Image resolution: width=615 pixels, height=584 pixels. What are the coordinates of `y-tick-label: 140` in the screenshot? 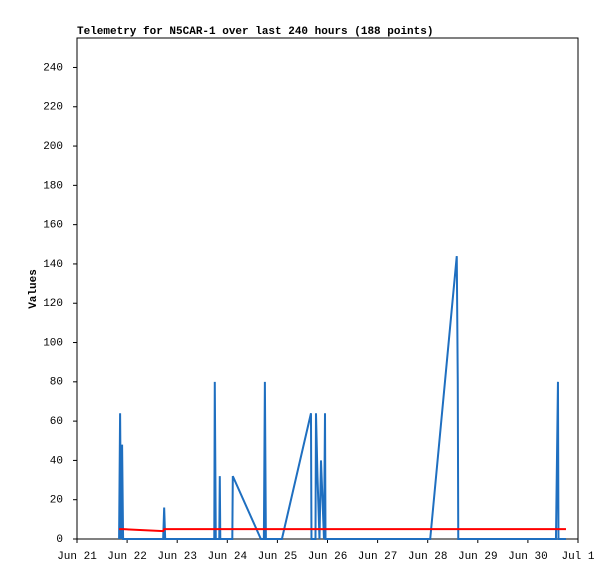 It's located at (53, 265).